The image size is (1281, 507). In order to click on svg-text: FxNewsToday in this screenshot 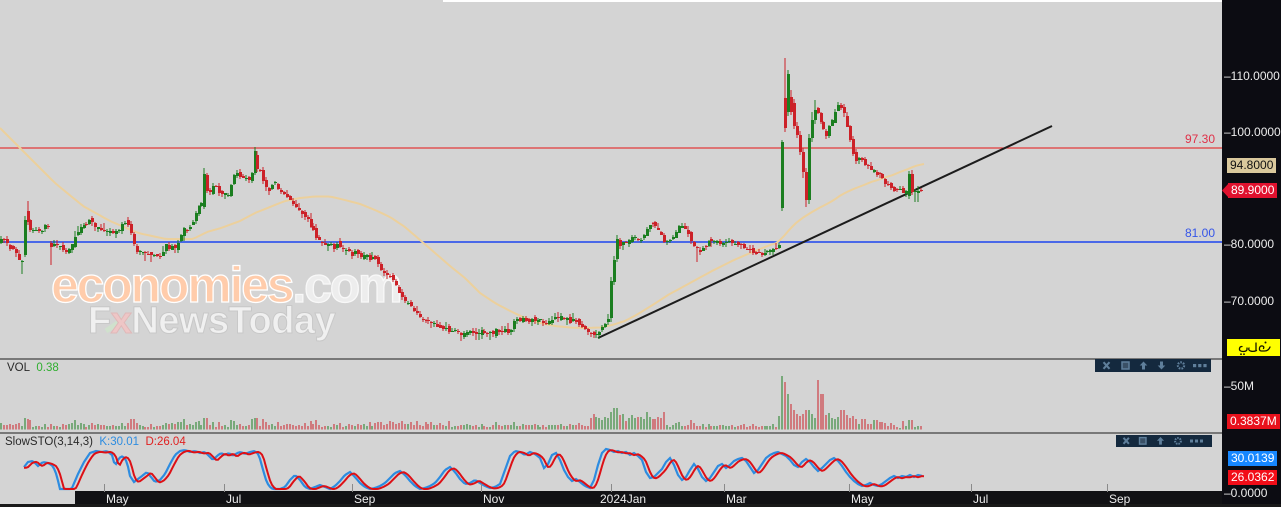, I will do `click(212, 321)`.